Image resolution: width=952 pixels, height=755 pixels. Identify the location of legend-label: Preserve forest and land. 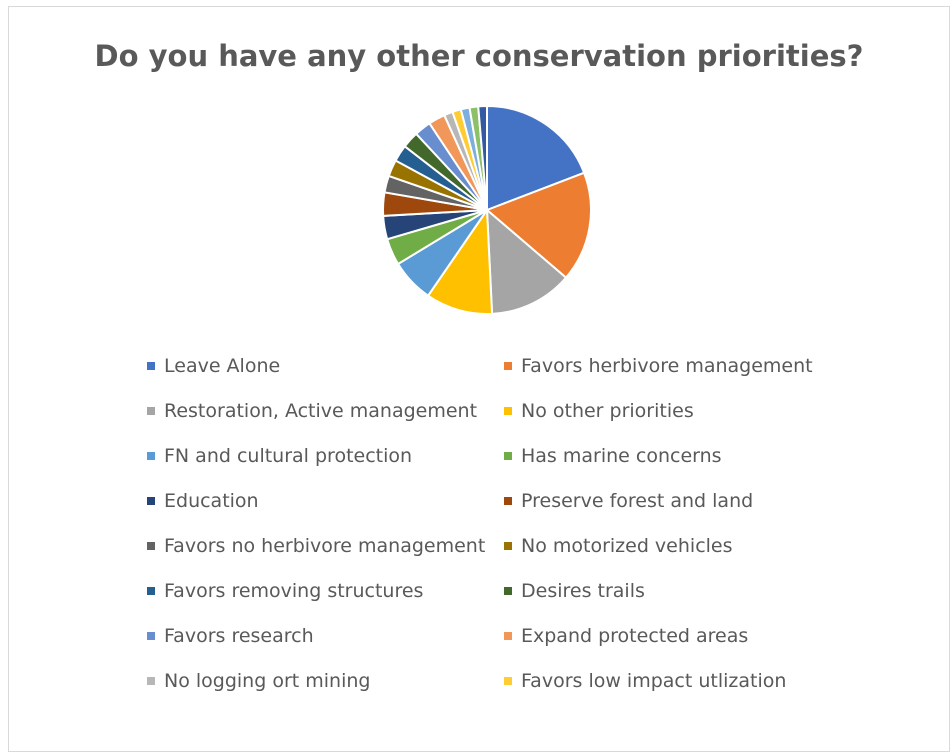
(637, 501).